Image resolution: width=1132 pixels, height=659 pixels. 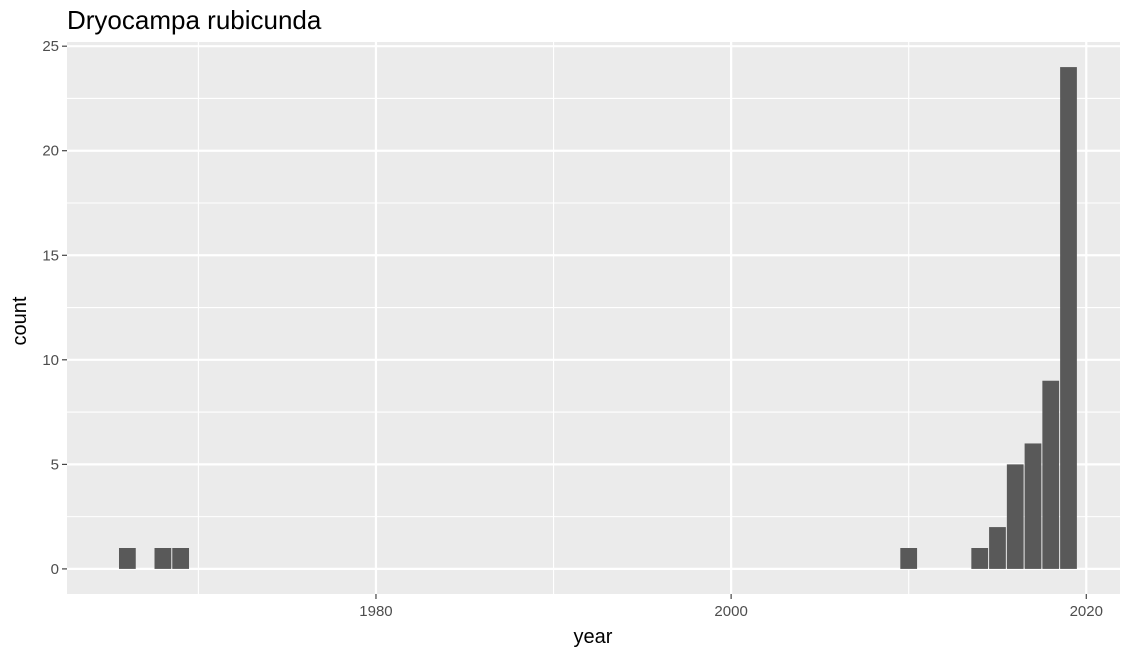 I want to click on x-axis: 1980 2000 2020, so click(x=731, y=607).